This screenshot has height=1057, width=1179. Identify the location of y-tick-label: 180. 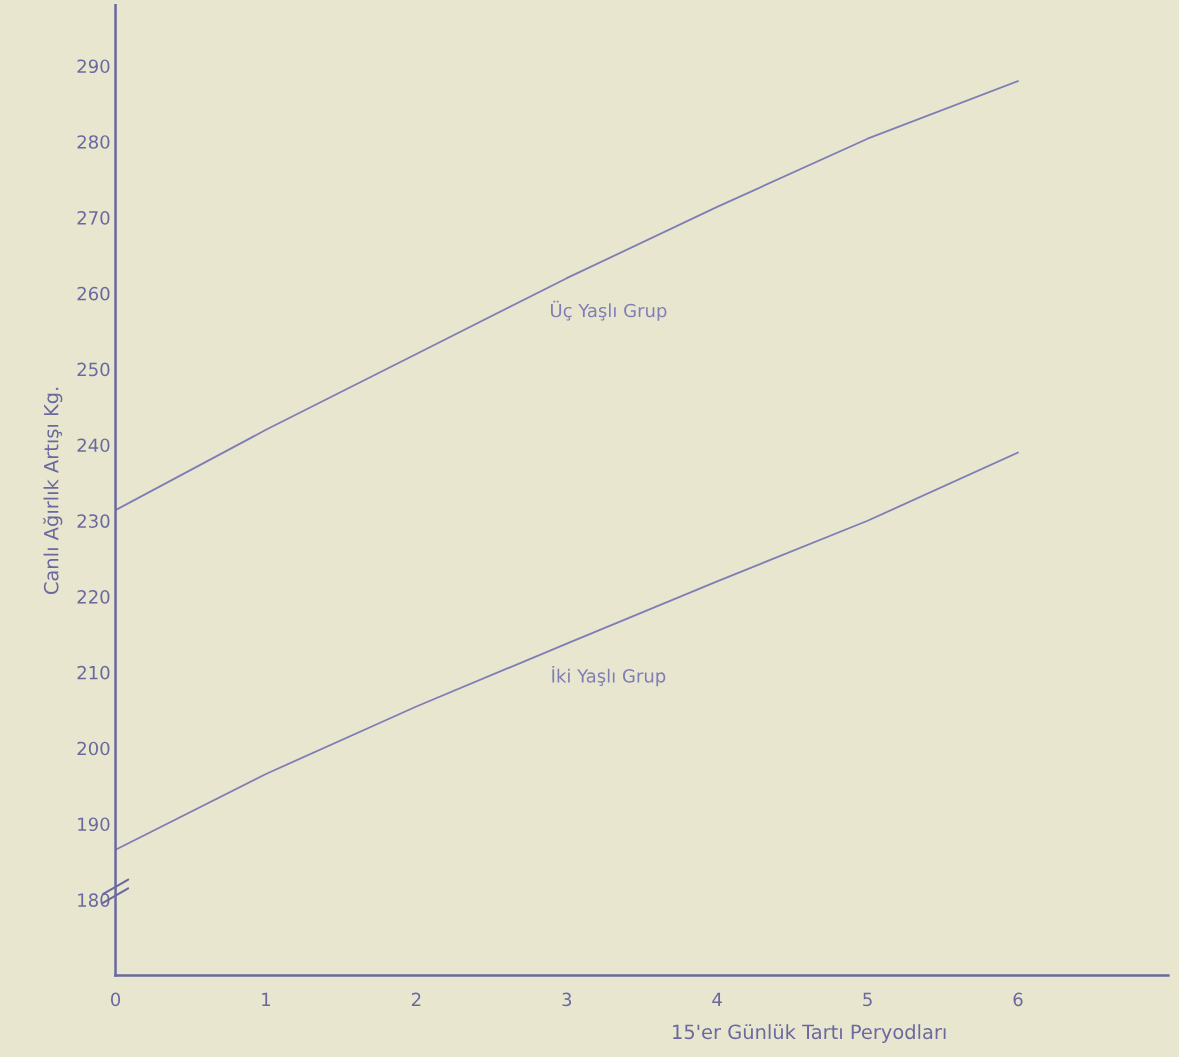
(94, 900).